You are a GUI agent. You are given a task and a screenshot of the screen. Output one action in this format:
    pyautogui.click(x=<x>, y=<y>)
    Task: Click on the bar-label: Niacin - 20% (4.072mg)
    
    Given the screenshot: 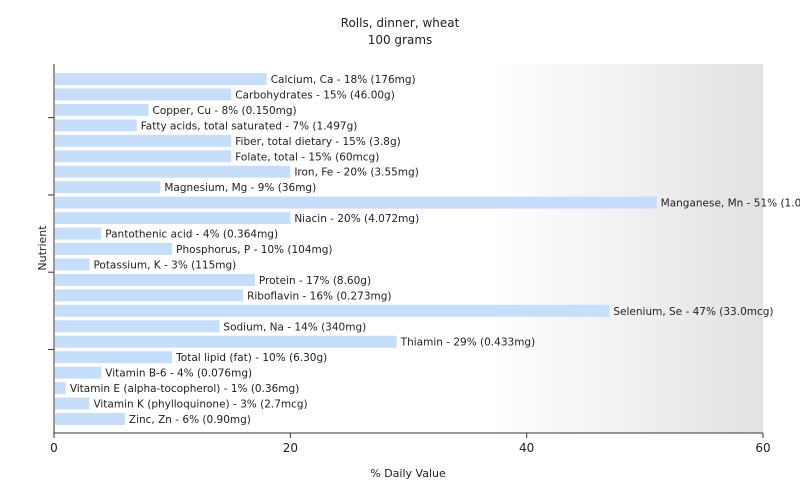 What is the action you would take?
    pyautogui.click(x=356, y=219)
    